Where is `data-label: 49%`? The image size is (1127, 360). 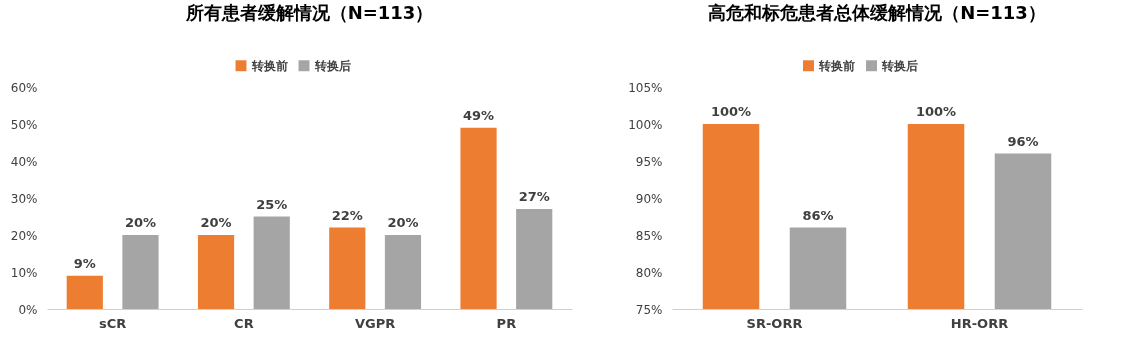 data-label: 49% is located at coordinates (478, 115).